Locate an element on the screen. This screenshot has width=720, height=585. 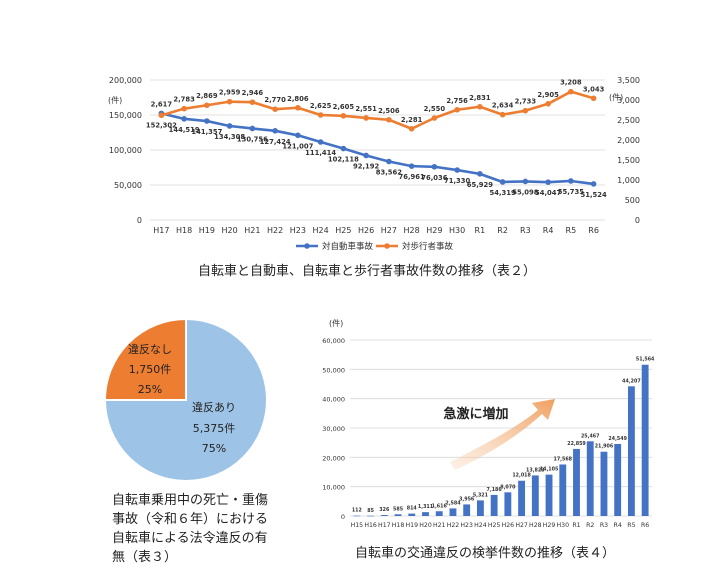
pie-slice-no-violation is located at coordinates (145, 359).